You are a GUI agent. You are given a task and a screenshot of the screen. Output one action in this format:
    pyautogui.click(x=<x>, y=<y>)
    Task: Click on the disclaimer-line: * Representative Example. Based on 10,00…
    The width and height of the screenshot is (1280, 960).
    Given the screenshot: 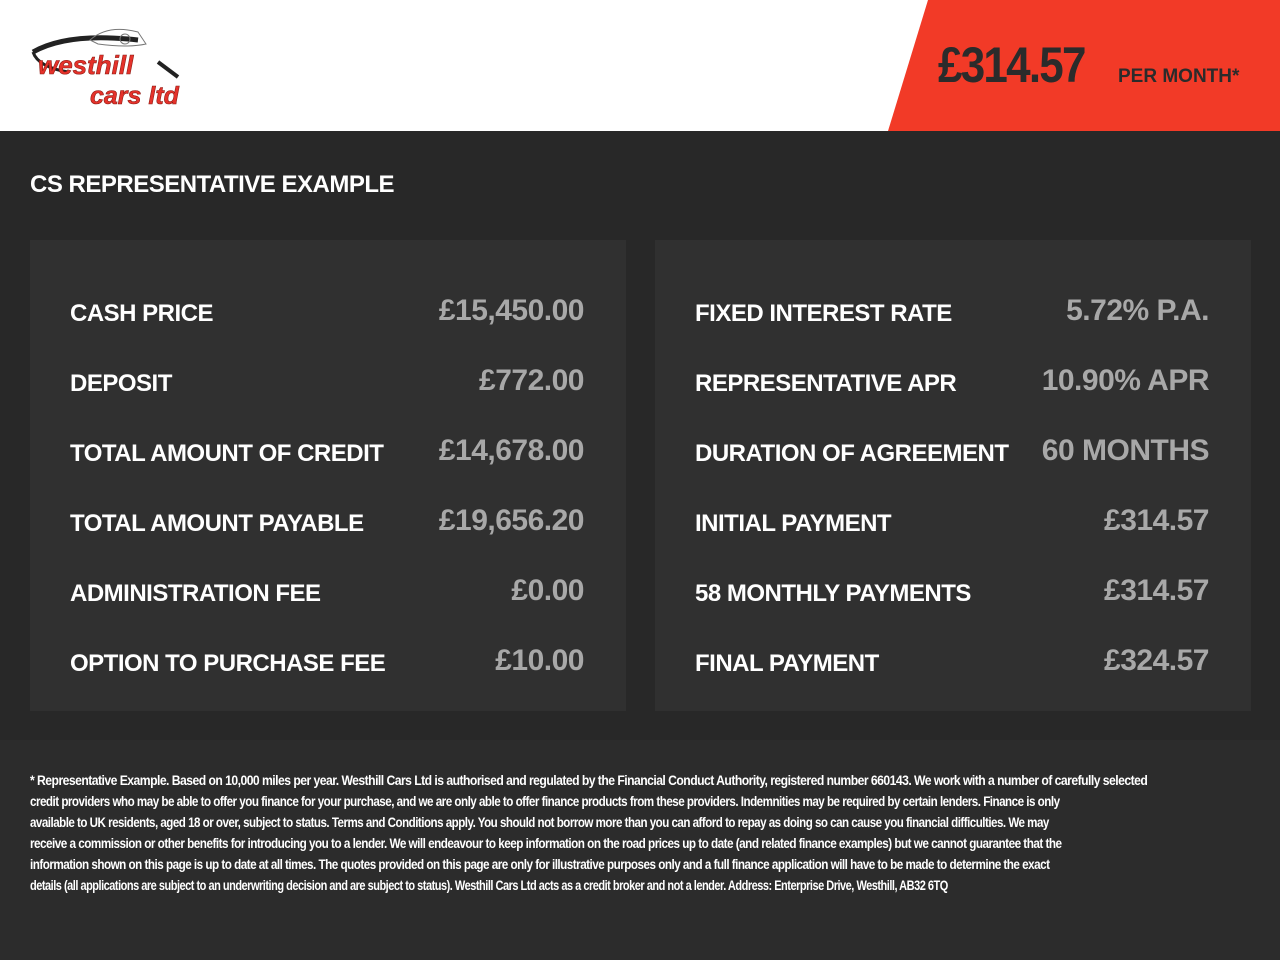 What is the action you would take?
    pyautogui.click(x=589, y=780)
    